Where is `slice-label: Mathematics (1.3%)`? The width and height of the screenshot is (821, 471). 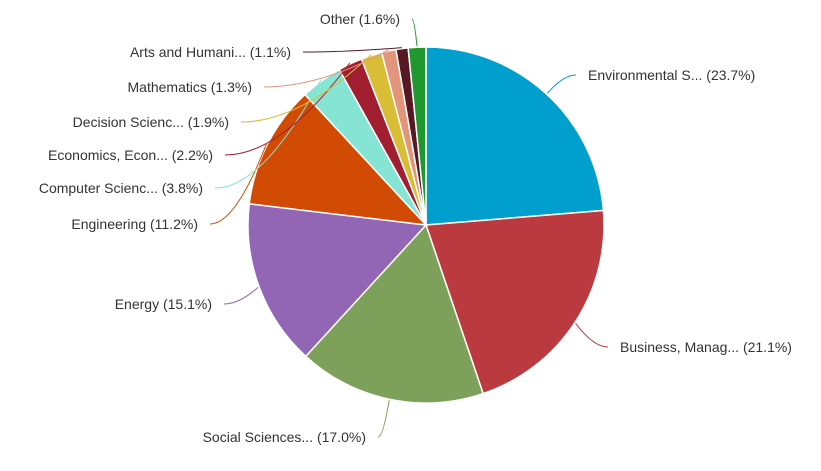
slice-label: Mathematics (1.3%) is located at coordinates (190, 87).